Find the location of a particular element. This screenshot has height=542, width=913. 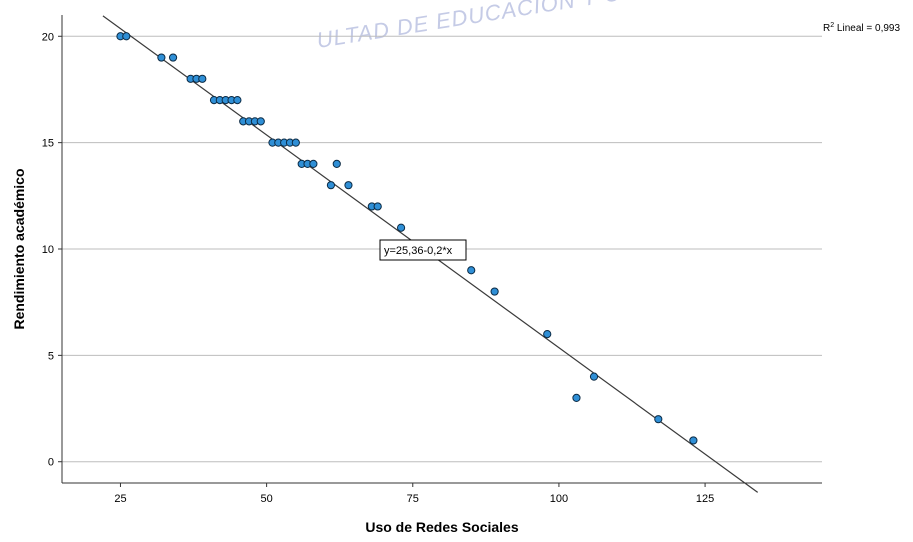

x-tick-label: 75 is located at coordinates (413, 499).